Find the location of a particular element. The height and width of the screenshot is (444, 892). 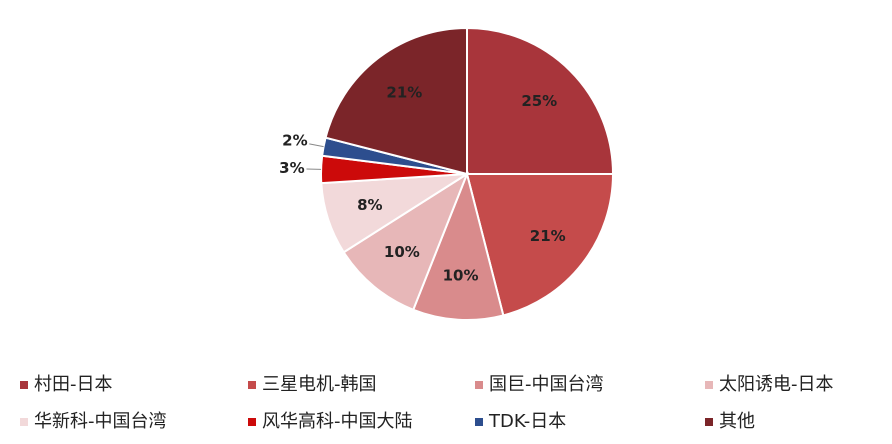

legend-label: TDK-日本 is located at coordinates (527, 421).